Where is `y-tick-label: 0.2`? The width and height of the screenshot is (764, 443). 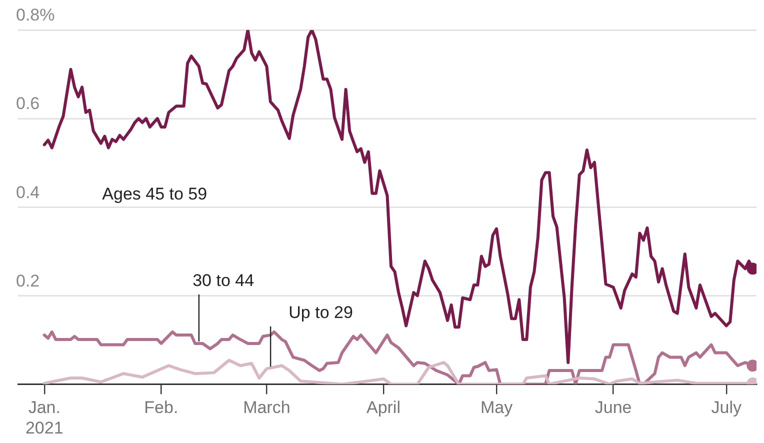
y-tick-label: 0.2 is located at coordinates (28, 280).